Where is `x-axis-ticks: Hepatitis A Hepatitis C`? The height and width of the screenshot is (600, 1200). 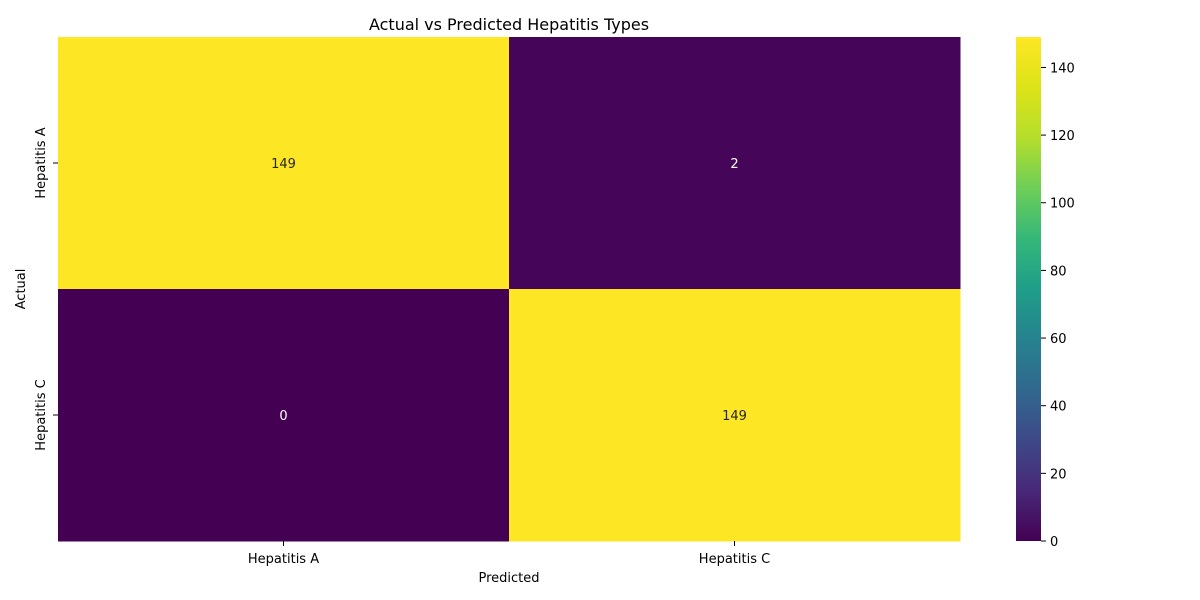 x-axis-ticks: Hepatitis A Hepatitis C is located at coordinates (509, 554).